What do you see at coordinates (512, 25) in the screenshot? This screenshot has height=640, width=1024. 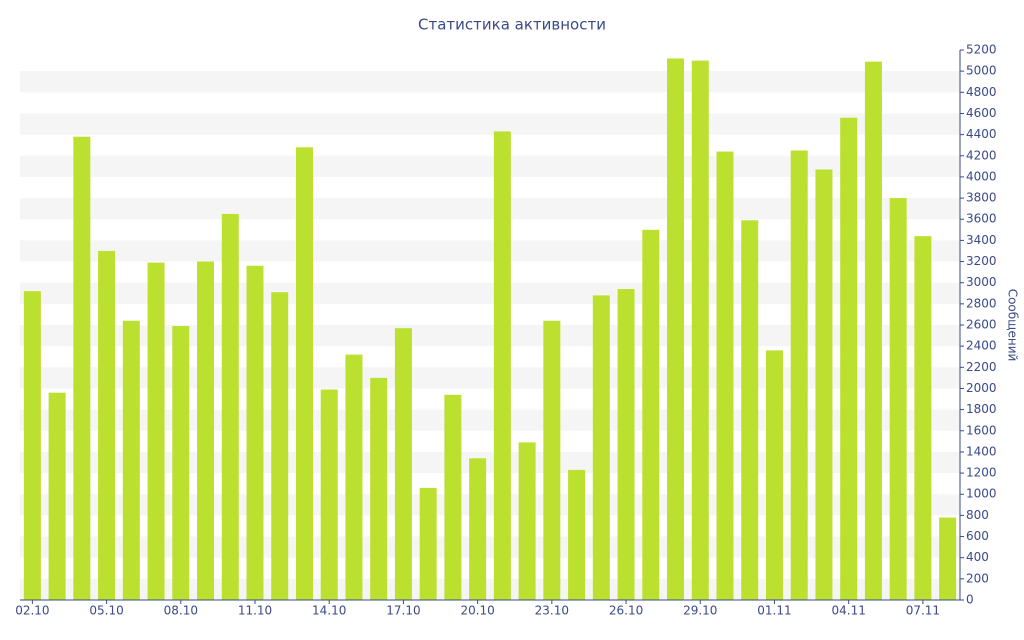 I see `chart-title: Статистика активности` at bounding box center [512, 25].